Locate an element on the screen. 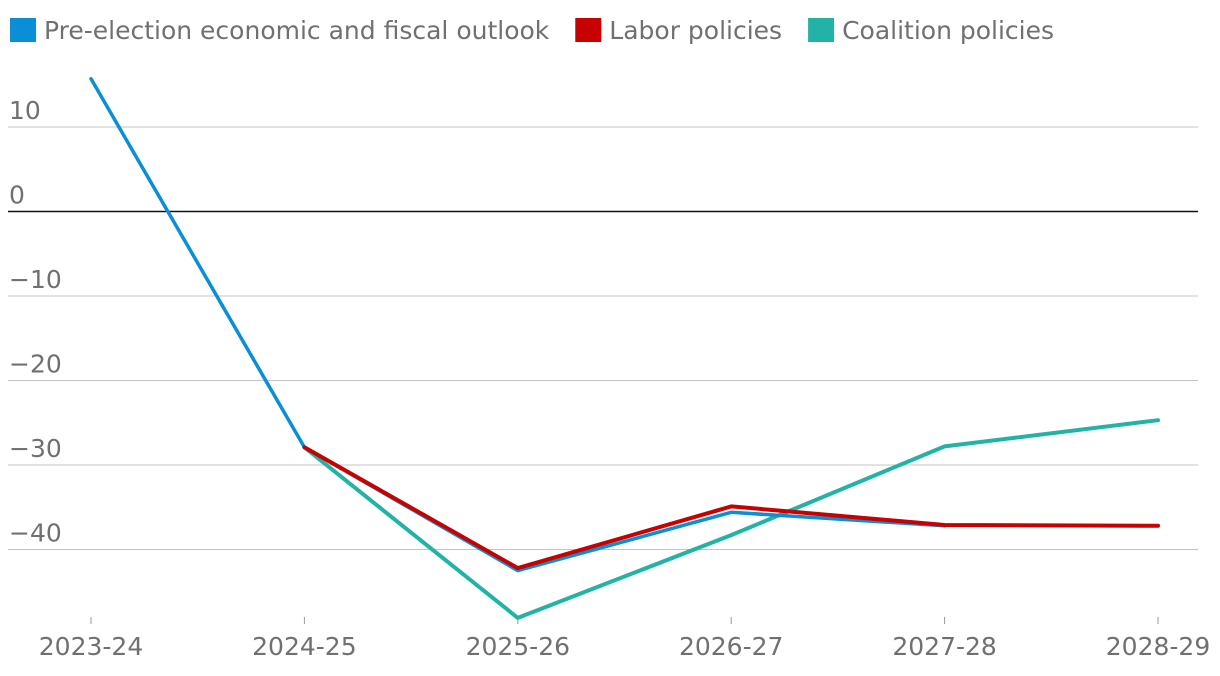 The image size is (1220, 676). x-tick-label: 2025-26 is located at coordinates (518, 646).